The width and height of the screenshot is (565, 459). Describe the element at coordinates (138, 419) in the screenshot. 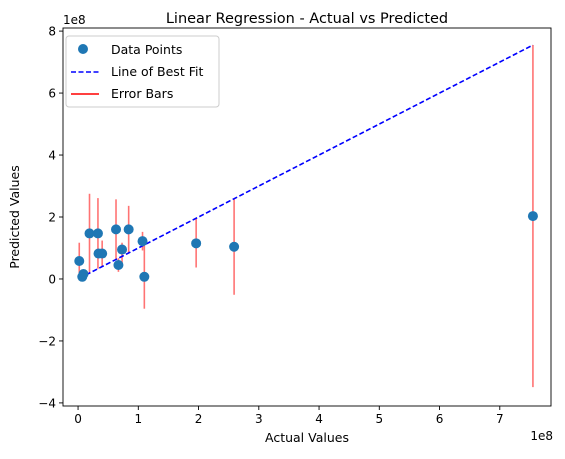

I see `x-tick-label: 1` at that location.